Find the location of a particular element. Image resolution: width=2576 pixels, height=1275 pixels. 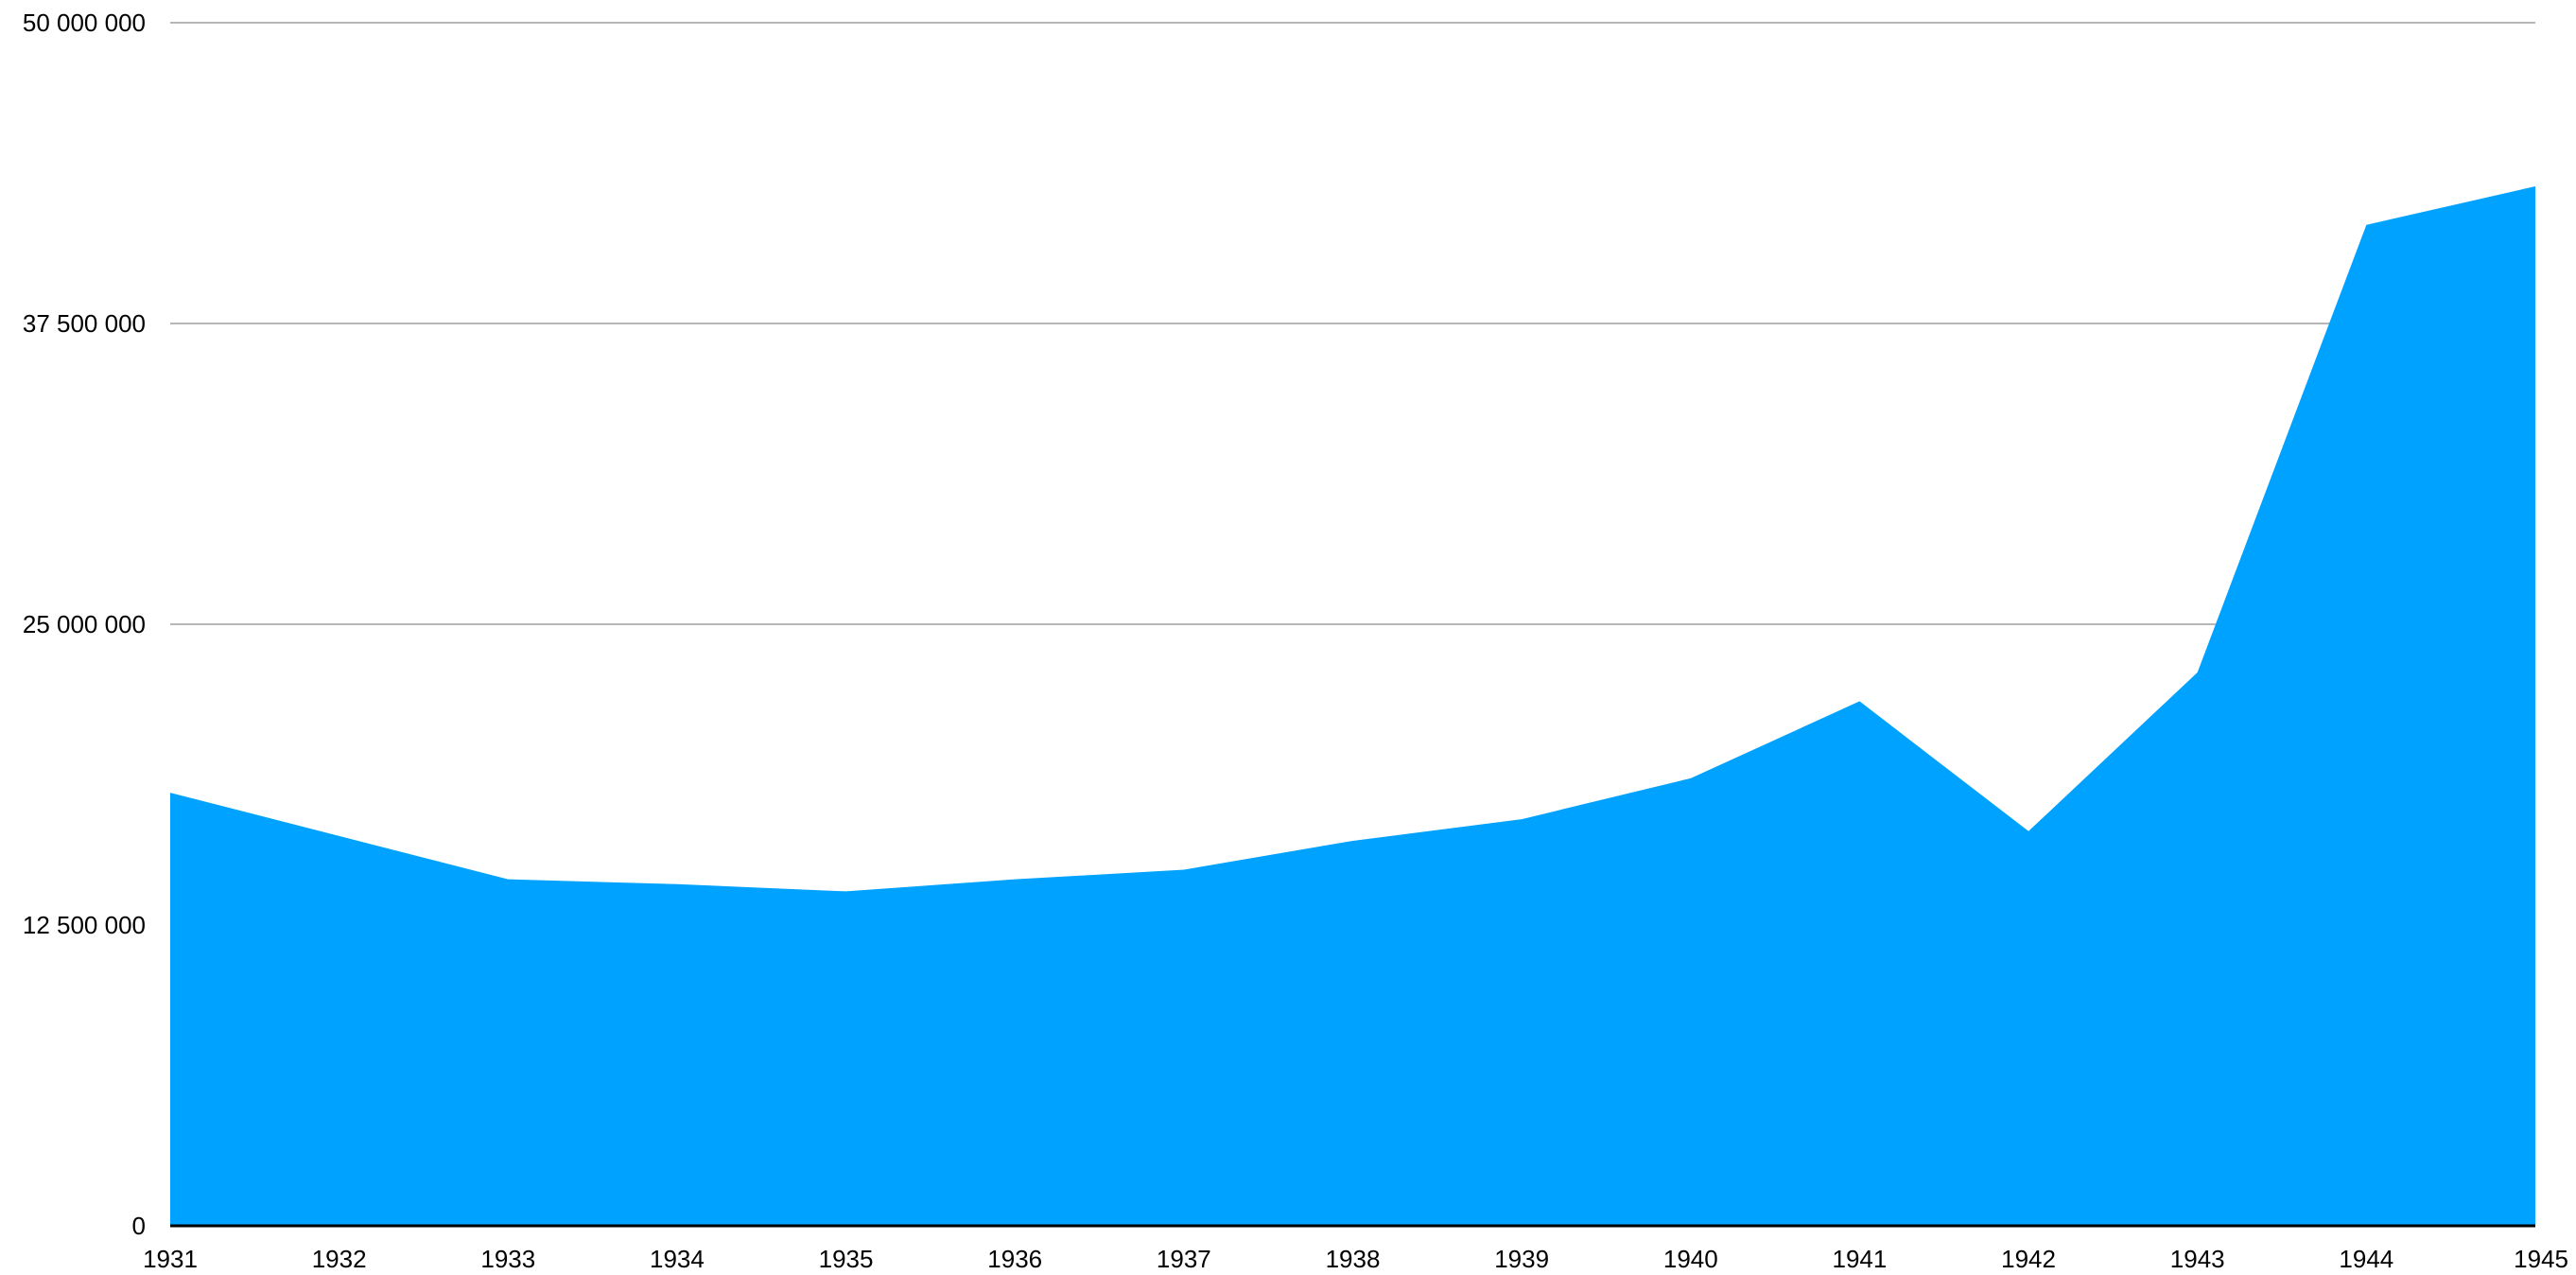

x-tick-label: 1942 is located at coordinates (2028, 1259).